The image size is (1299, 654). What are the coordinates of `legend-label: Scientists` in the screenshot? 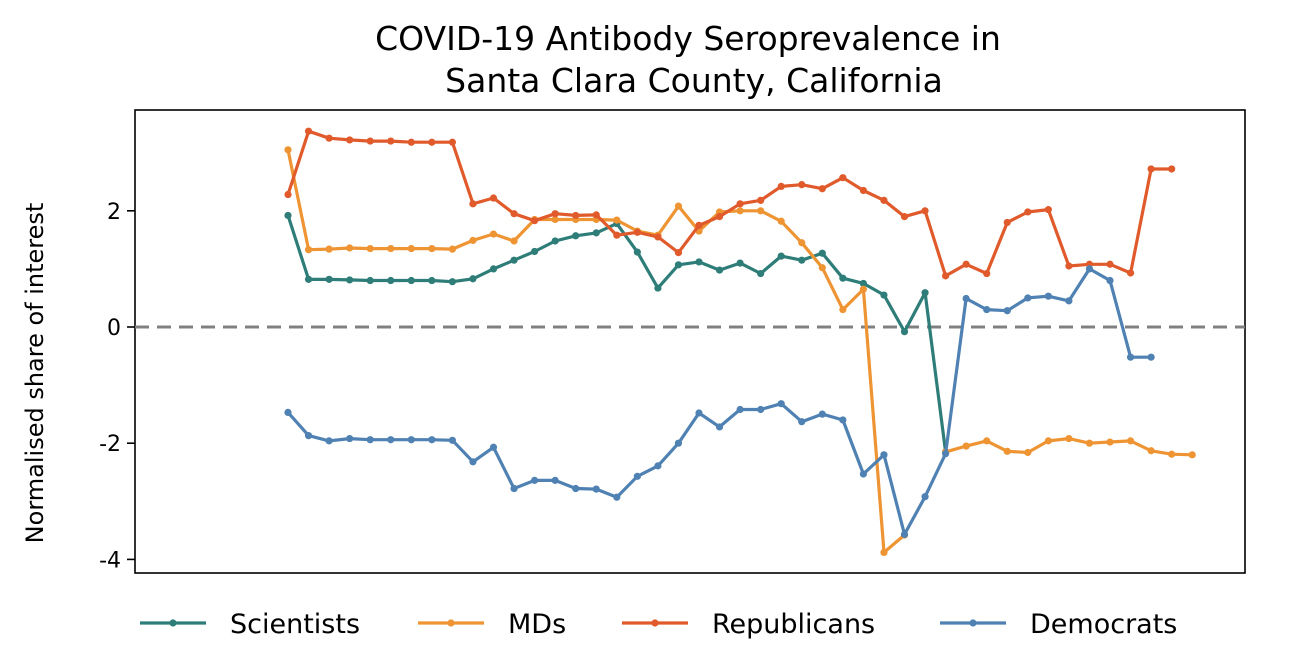 It's located at (295, 624).